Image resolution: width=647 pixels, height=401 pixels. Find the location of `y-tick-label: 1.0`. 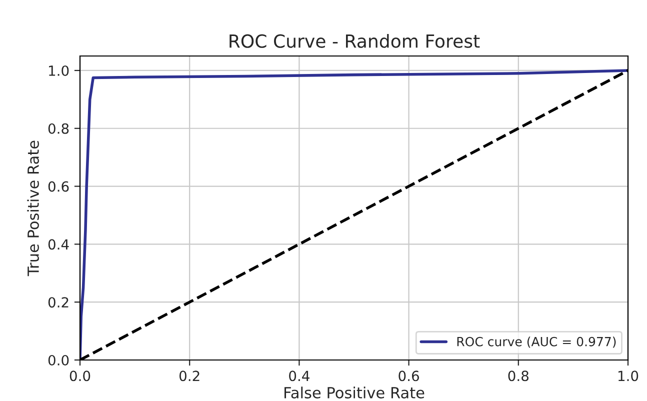

y-tick-label: 1.0 is located at coordinates (59, 70).